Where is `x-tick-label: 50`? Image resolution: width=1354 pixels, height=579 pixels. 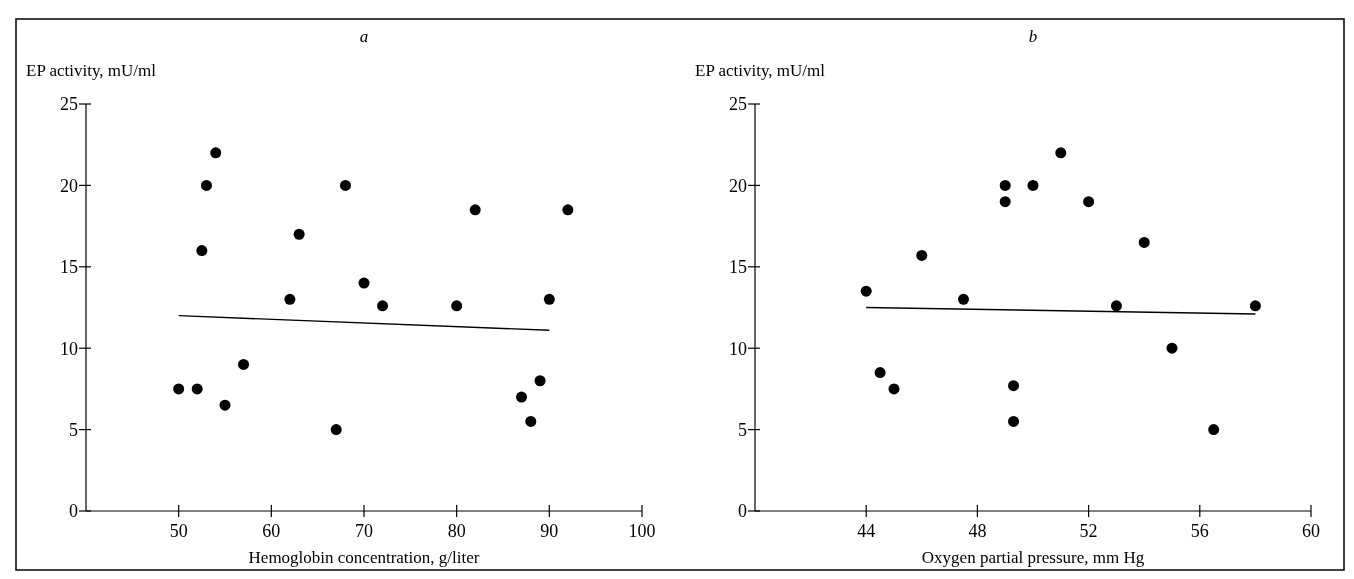 x-tick-label: 50 is located at coordinates (178, 531).